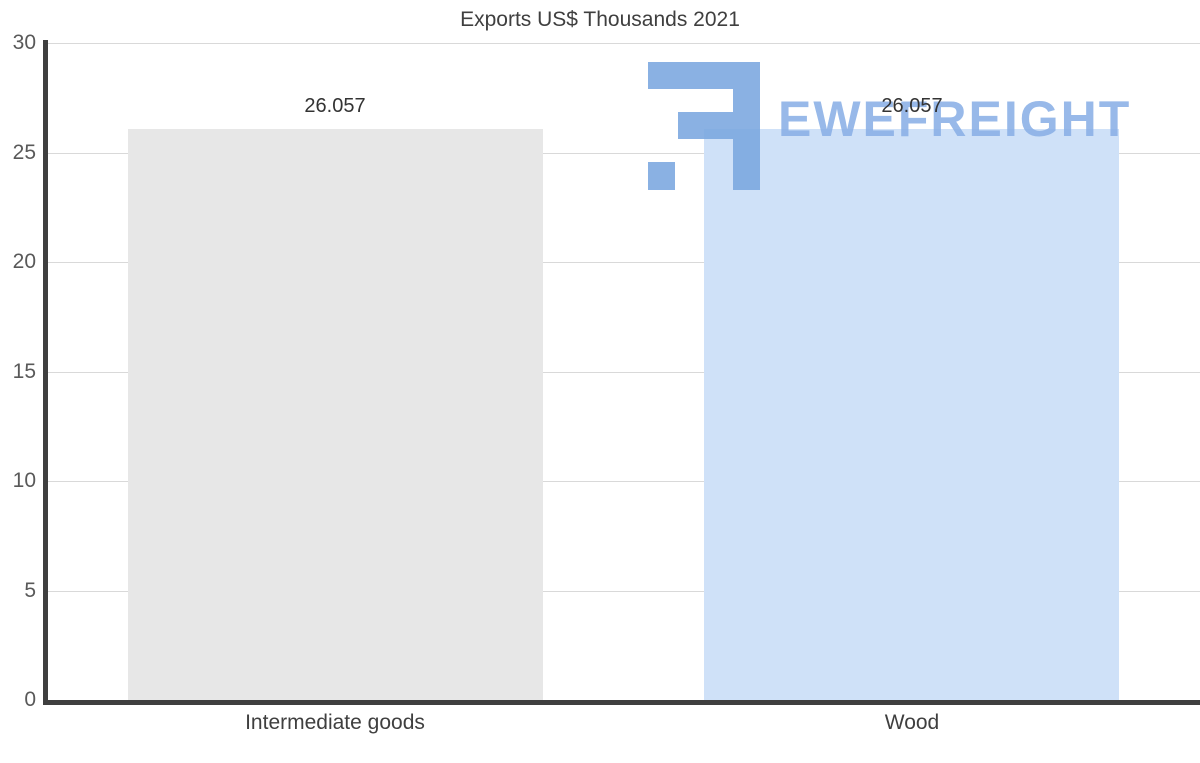 The image size is (1200, 763). What do you see at coordinates (24, 152) in the screenshot?
I see `y-tick-label: 25` at bounding box center [24, 152].